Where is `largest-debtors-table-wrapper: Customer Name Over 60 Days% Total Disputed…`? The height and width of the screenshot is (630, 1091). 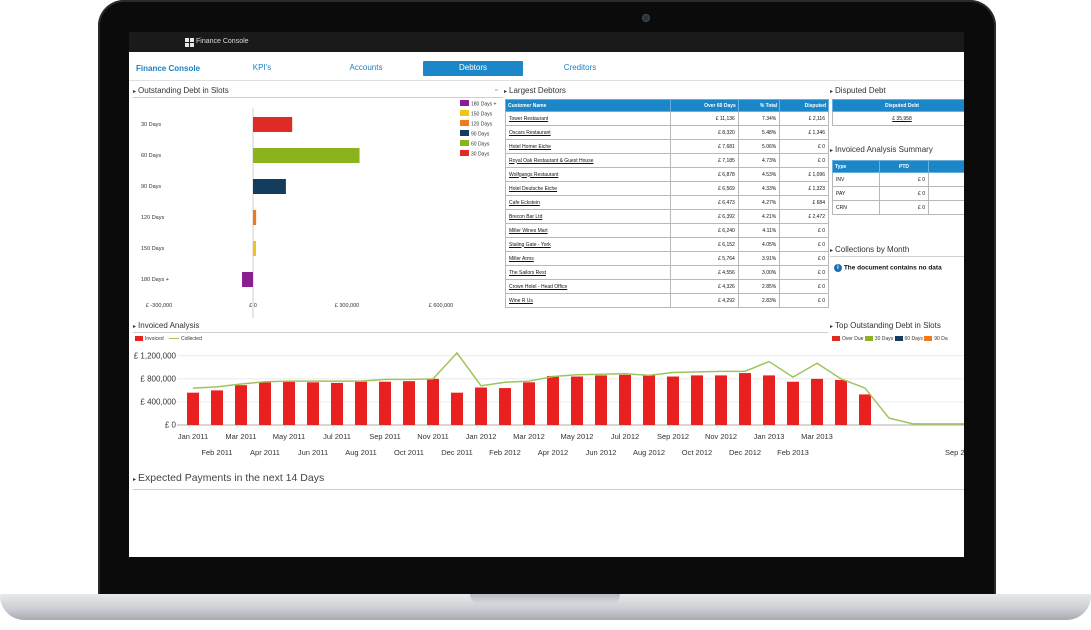
largest-debtors-table-wrapper: Customer Name Over 60 Days% Total Disputed… is located at coordinates (667, 208).